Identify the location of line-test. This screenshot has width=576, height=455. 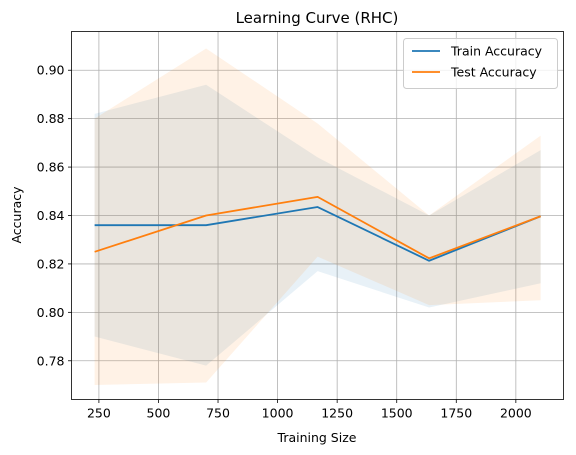
(317, 227).